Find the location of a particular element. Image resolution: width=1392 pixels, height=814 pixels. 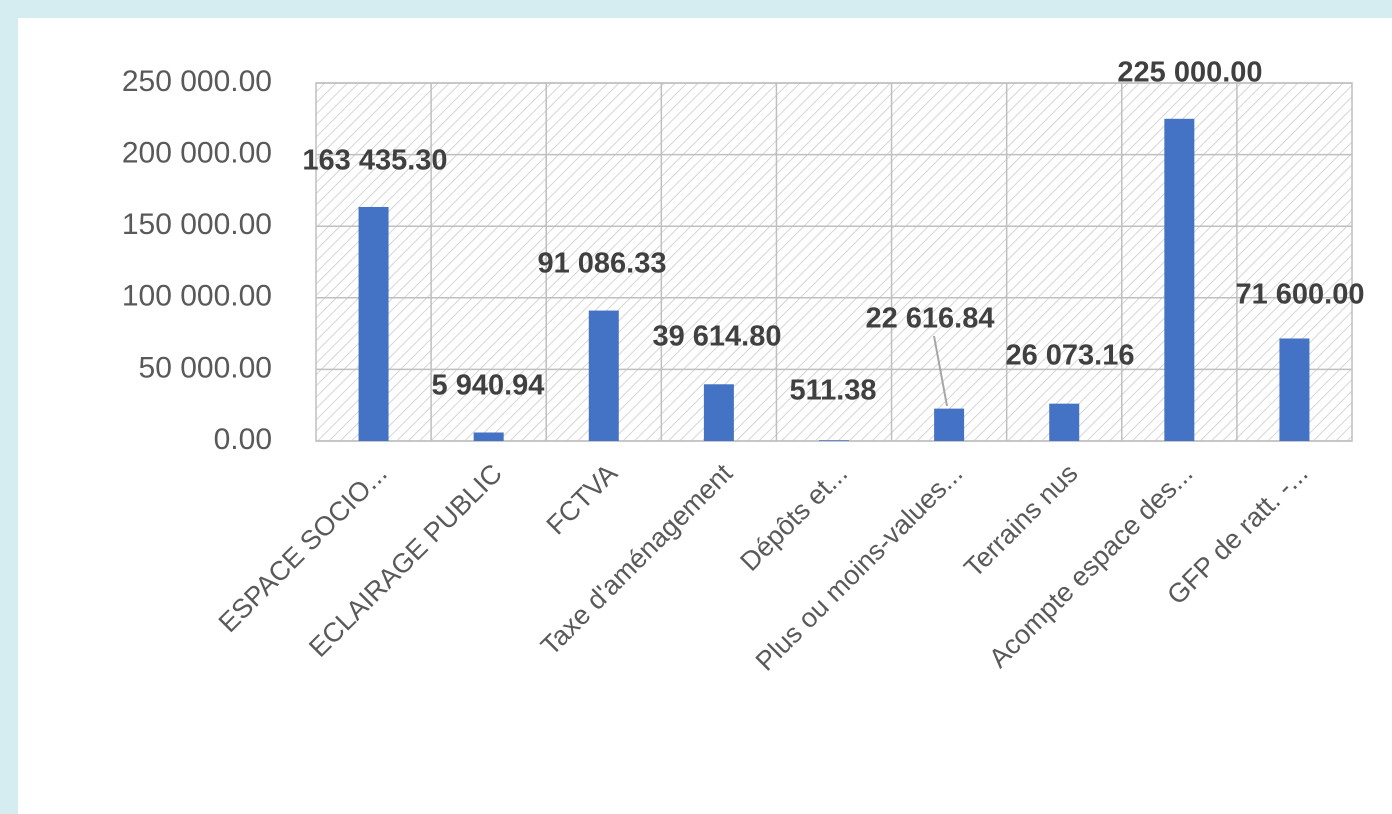

y-tick-label: 200 000.00 is located at coordinates (197, 153).